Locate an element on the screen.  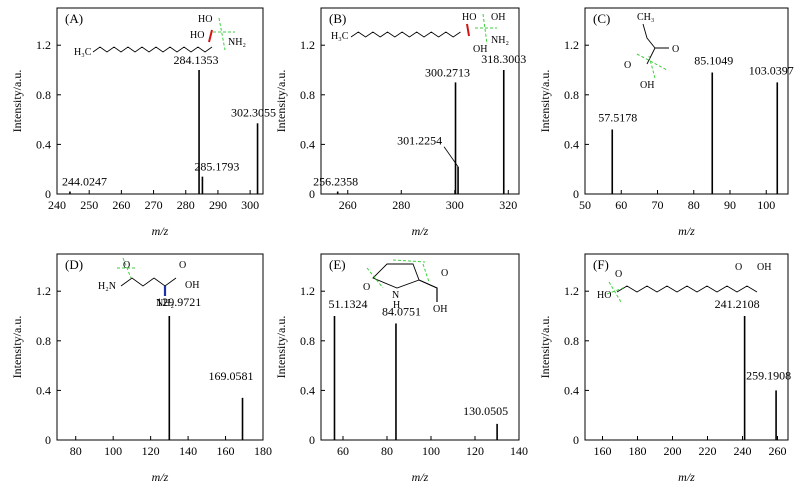
x-tick-label: 120 is located at coordinates (151, 451).